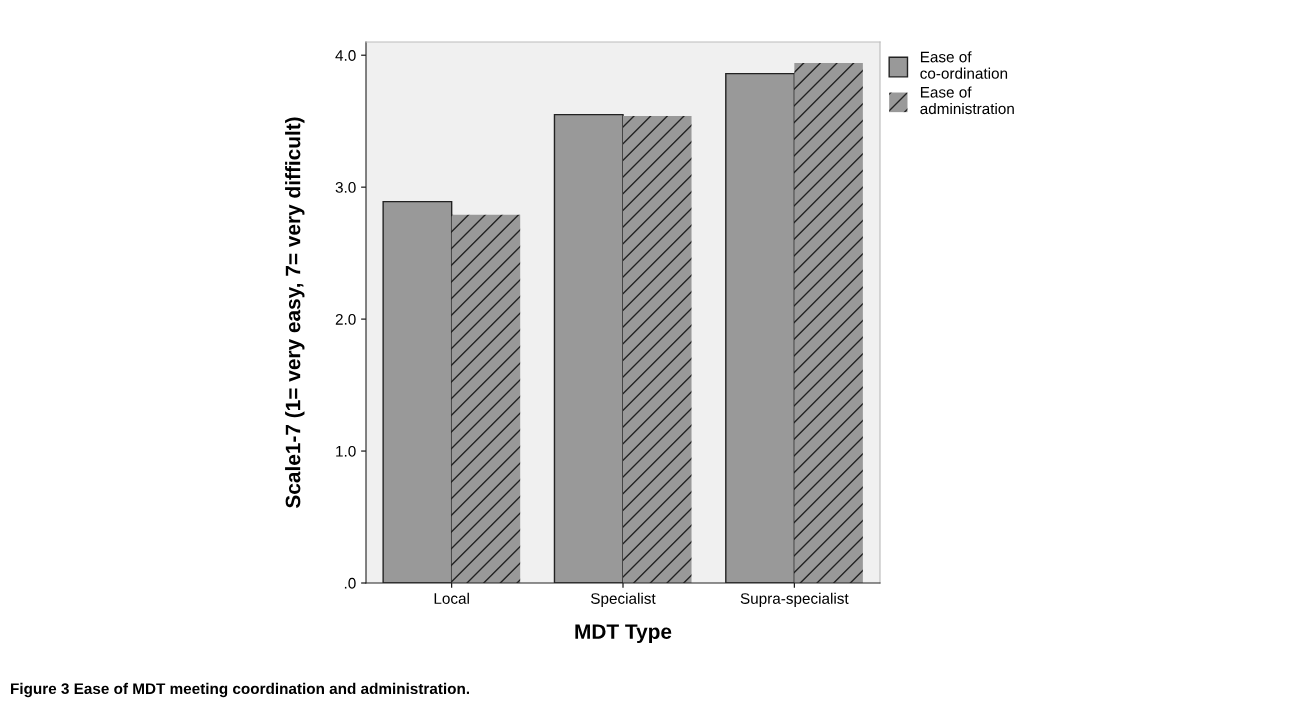 This screenshot has width=1290, height=705. Describe the element at coordinates (623, 599) in the screenshot. I see `x-tick-label: Specialist` at that location.